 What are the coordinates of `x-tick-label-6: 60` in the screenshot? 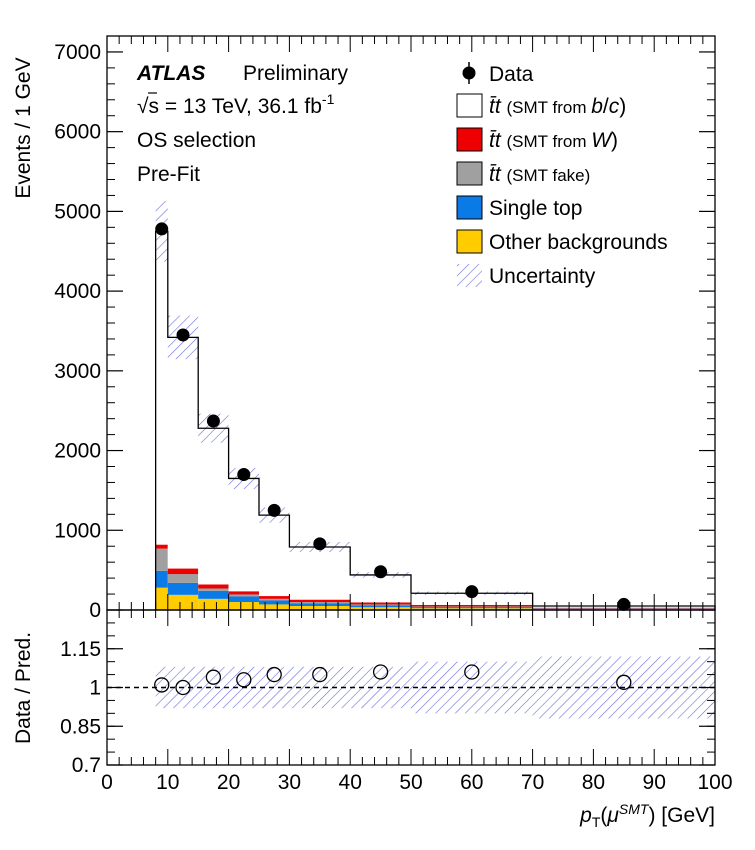 It's located at (471, 782).